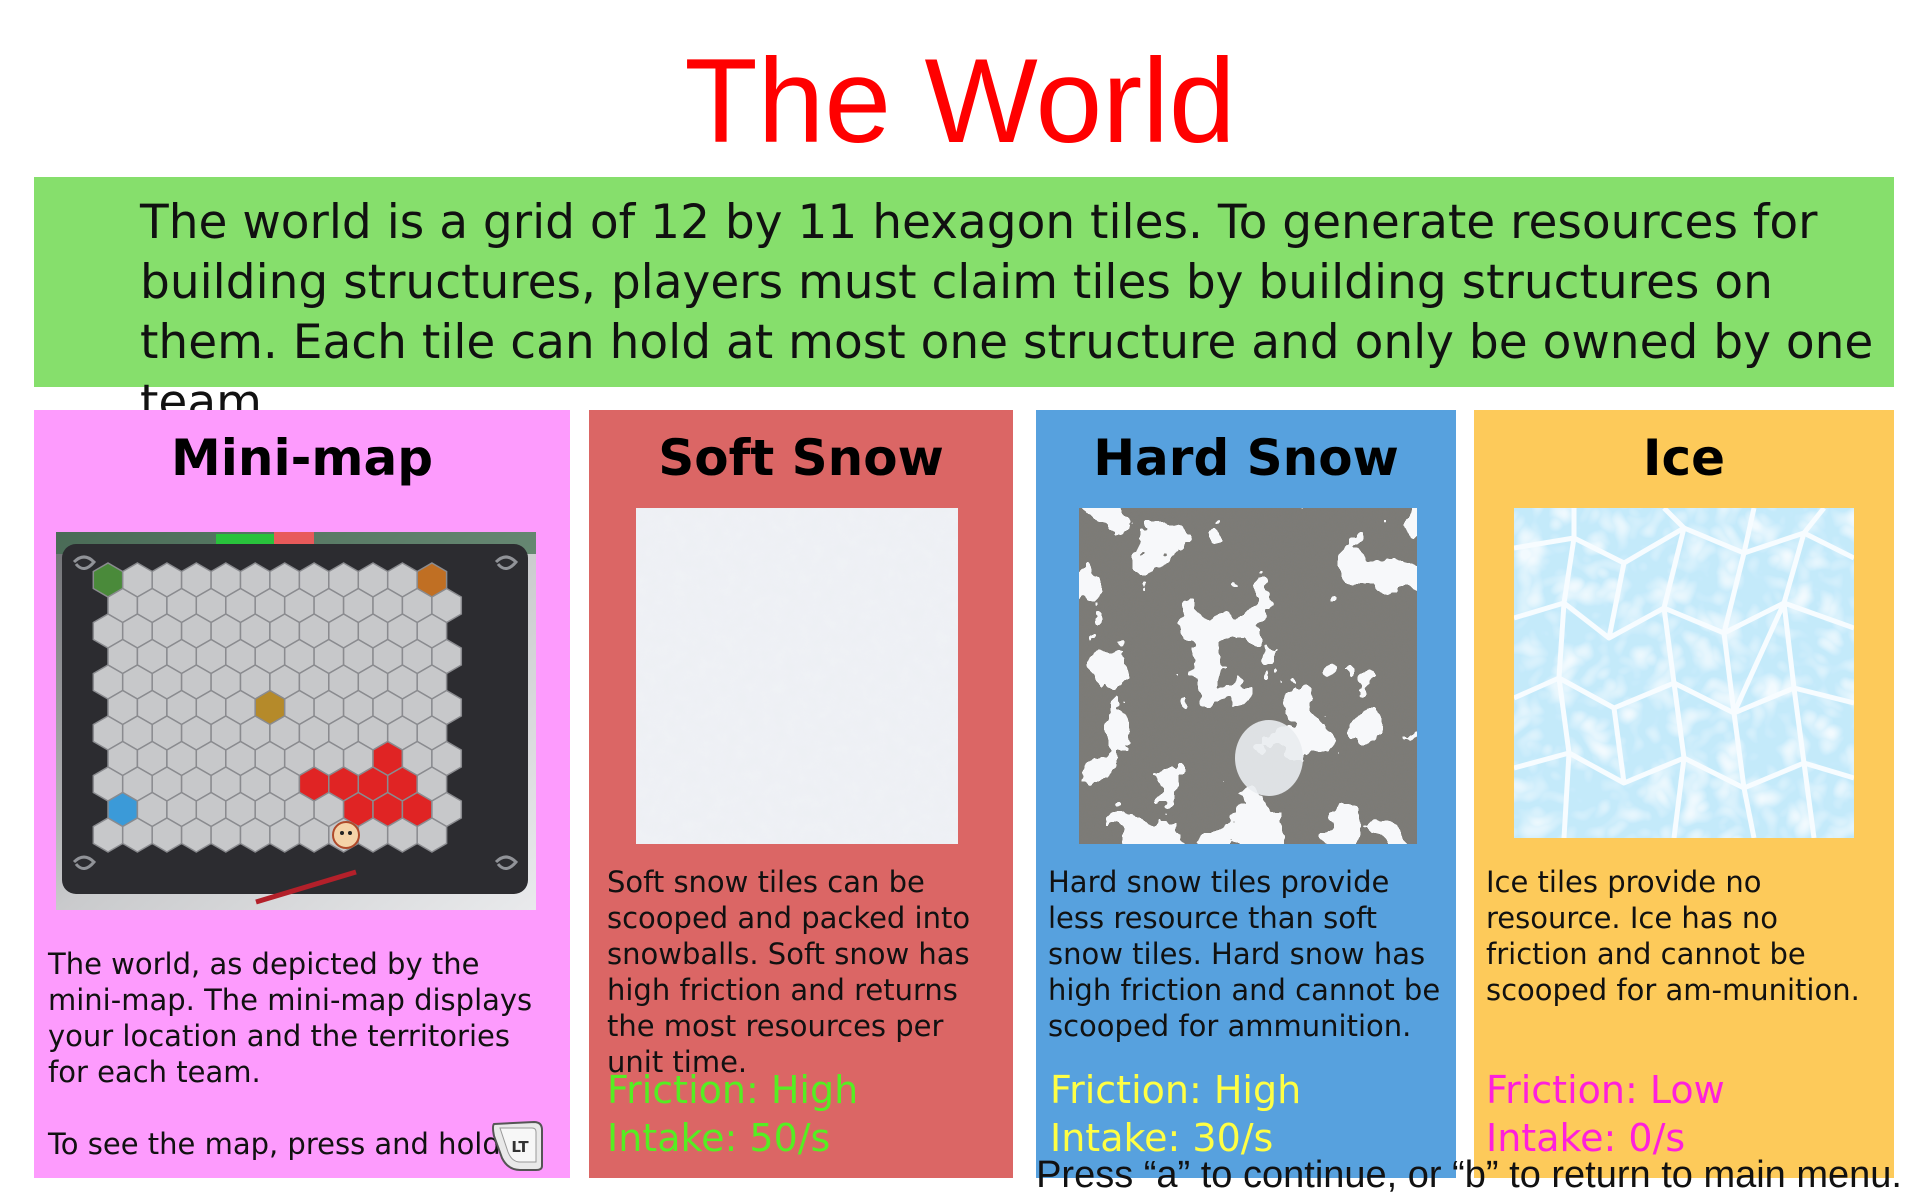  I want to click on soft-snow-intake: Intake: 50/s, so click(719, 1138).